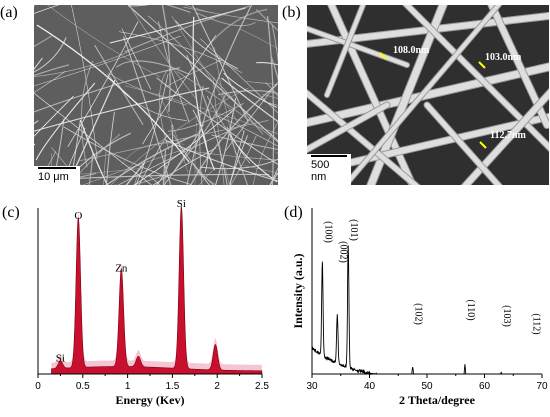 Image resolution: width=550 pixels, height=417 pixels. What do you see at coordinates (121, 269) in the screenshot?
I see `peak-label: Zn` at bounding box center [121, 269].